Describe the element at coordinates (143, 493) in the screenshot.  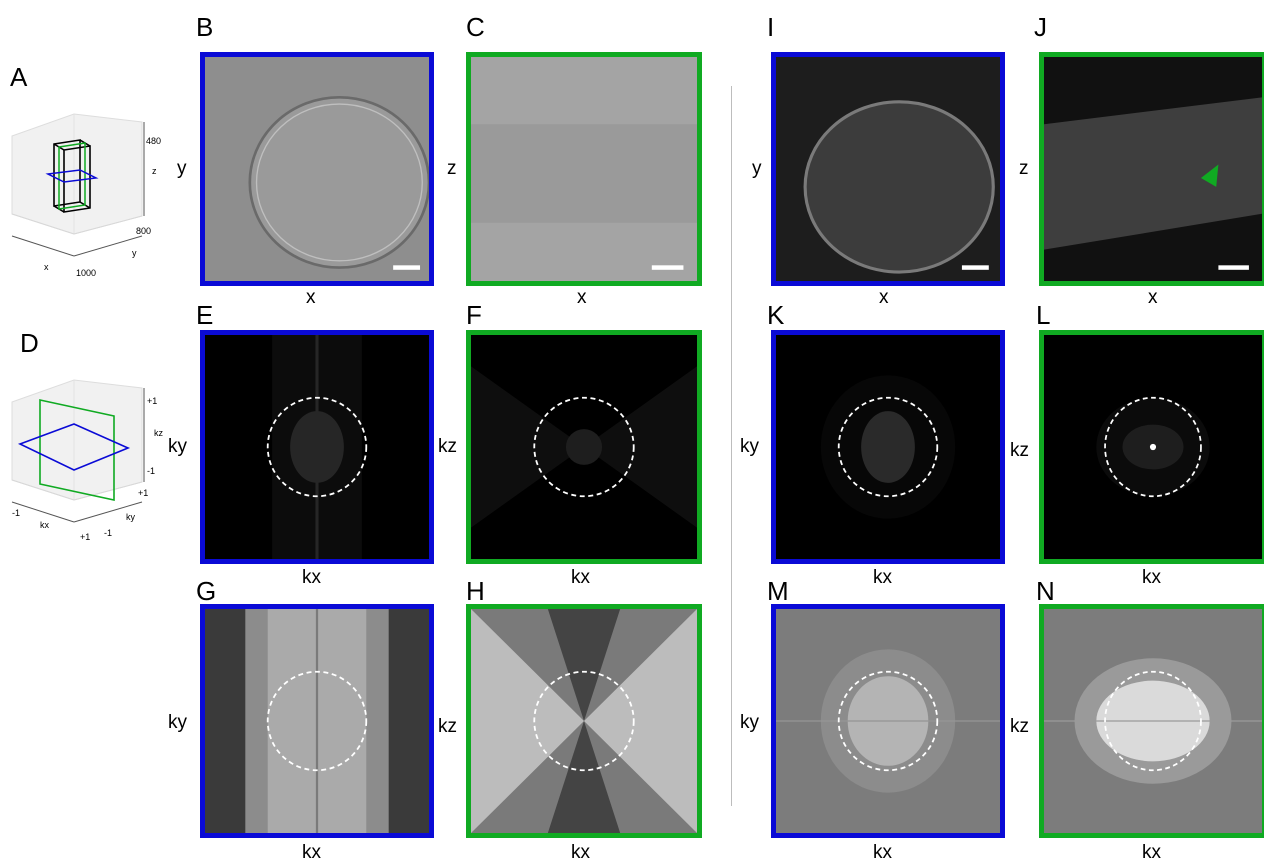
I see `schematic-d-y-top: +1` at that location.